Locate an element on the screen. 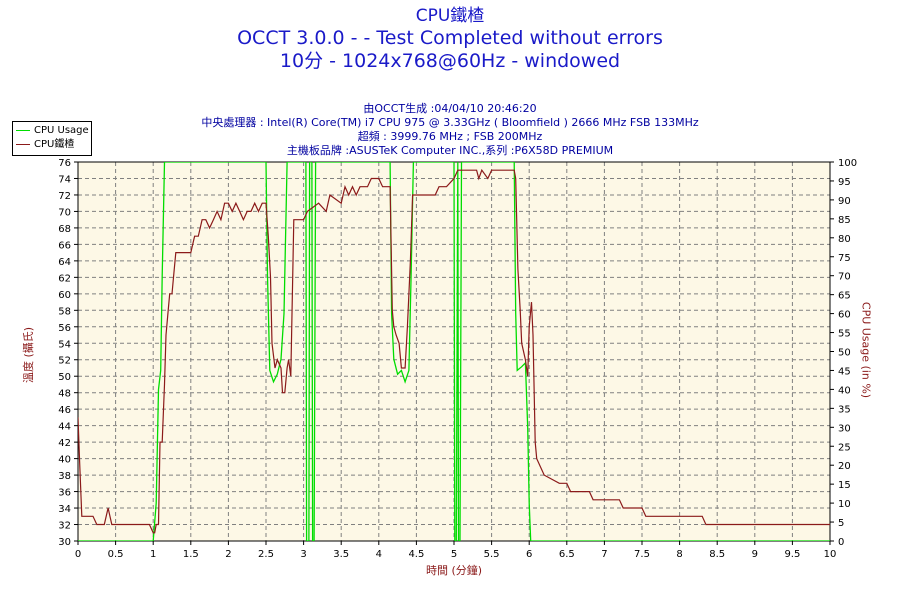 Image resolution: width=900 pixels, height=600 pixels. y-left-tick-label: 62 is located at coordinates (64, 278).